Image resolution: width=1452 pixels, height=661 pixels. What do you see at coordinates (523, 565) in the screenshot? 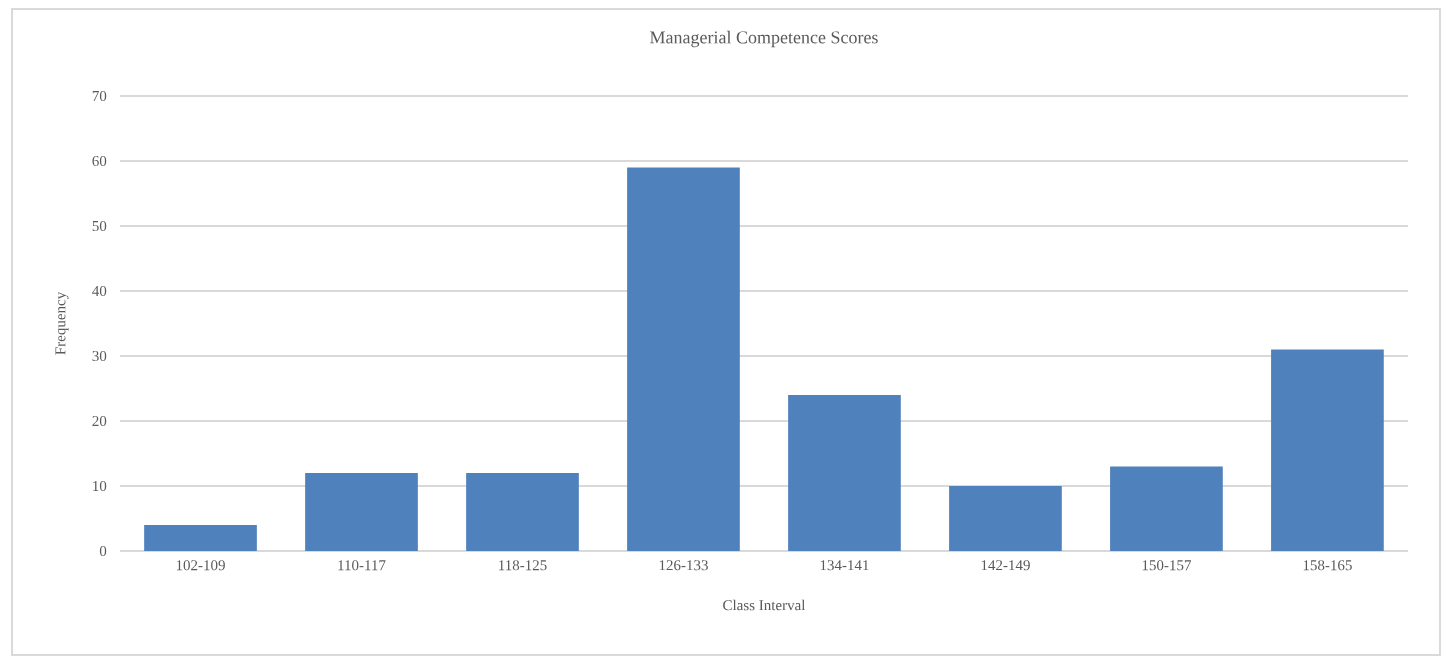
I see `x-tick-label: 118-125` at bounding box center [523, 565].